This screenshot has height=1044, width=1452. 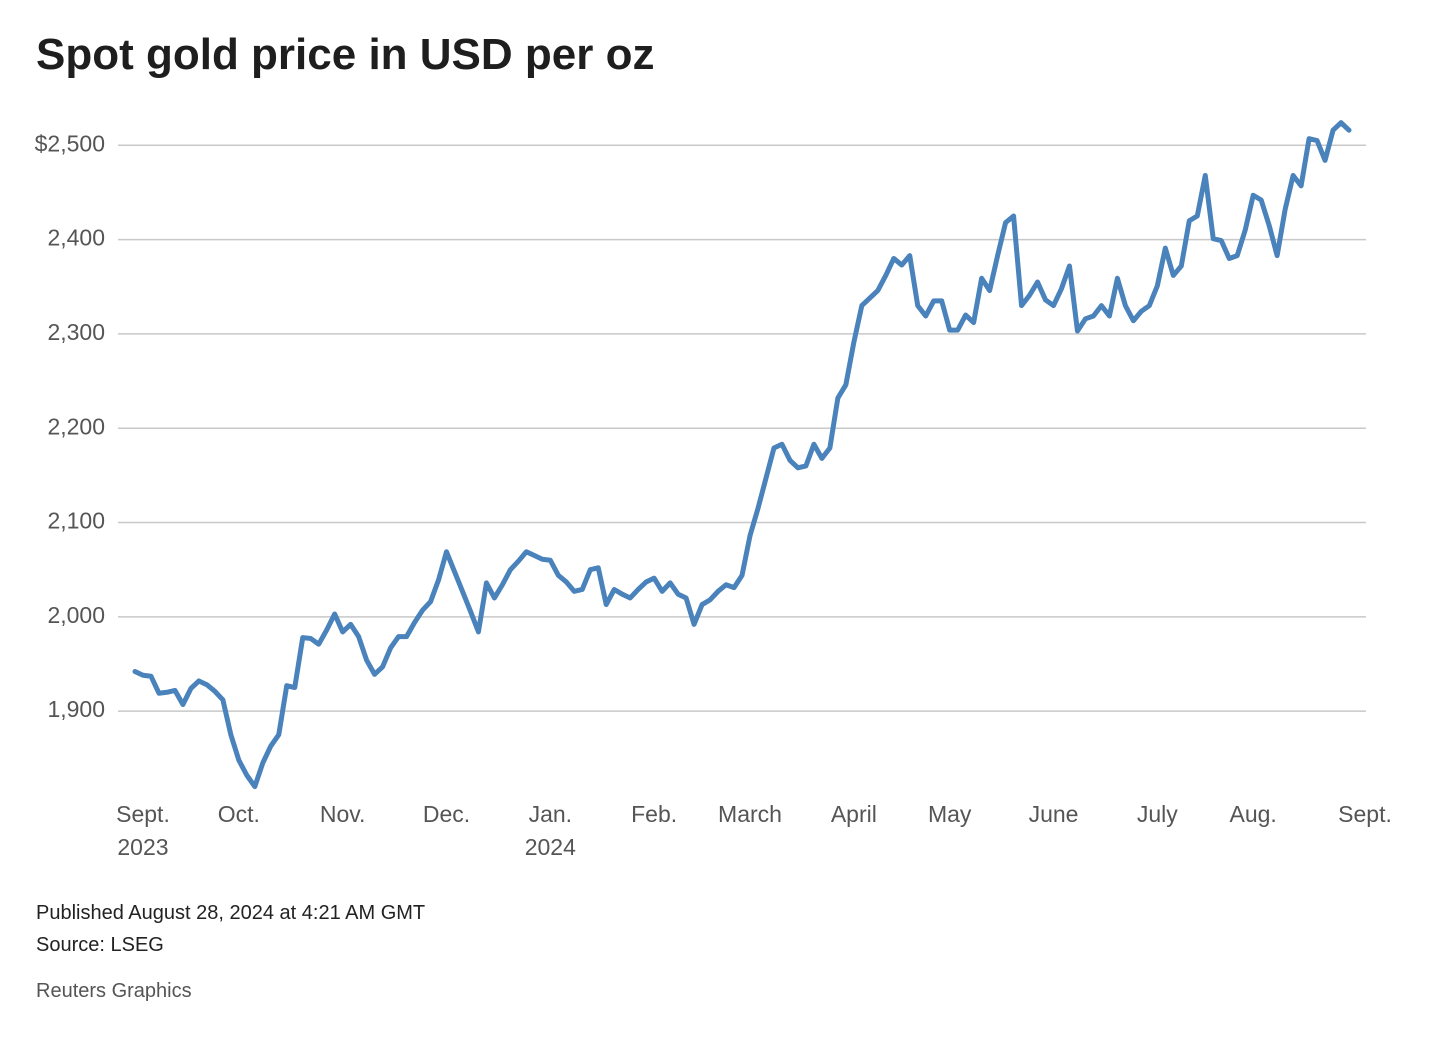 What do you see at coordinates (76, 615) in the screenshot?
I see `y-tick-label: 2,000` at bounding box center [76, 615].